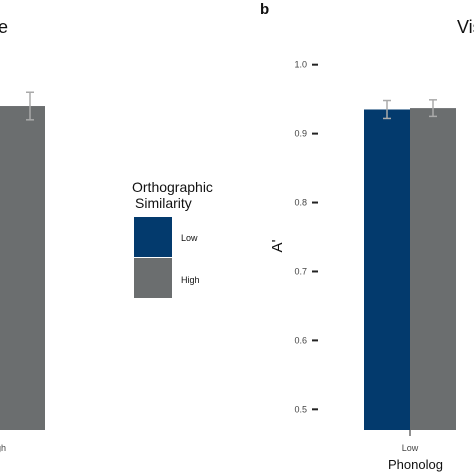 This screenshot has width=474, height=474. I want to click on legend-swatch-low, so click(153, 237).